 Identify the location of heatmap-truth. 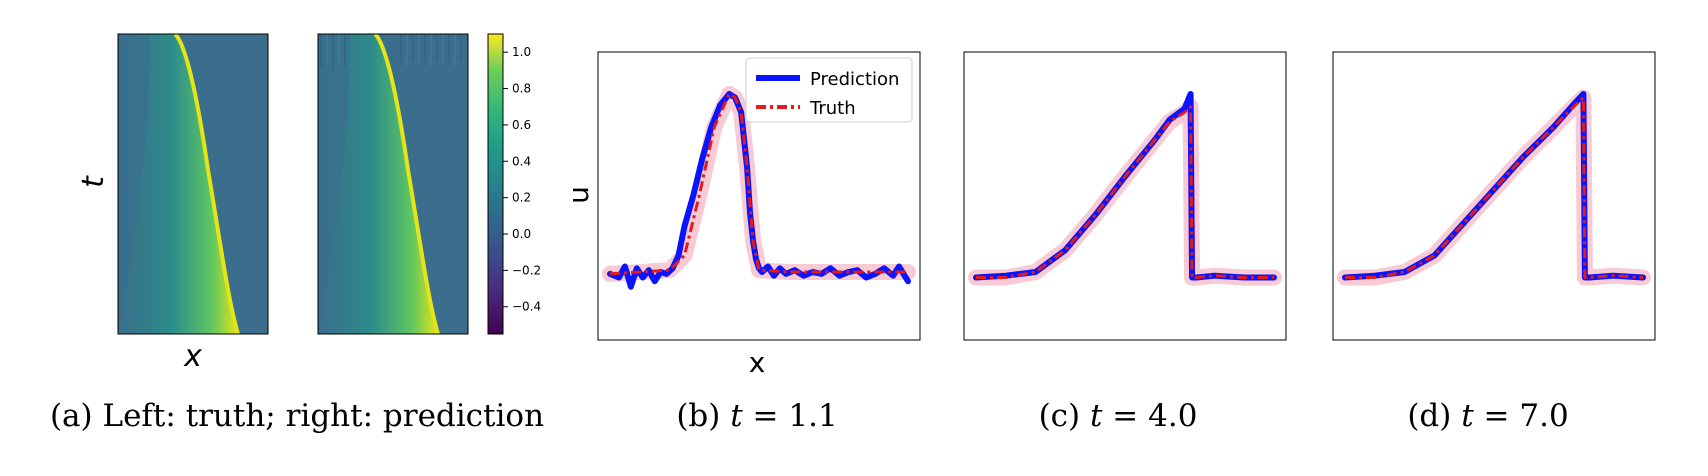
(193, 184).